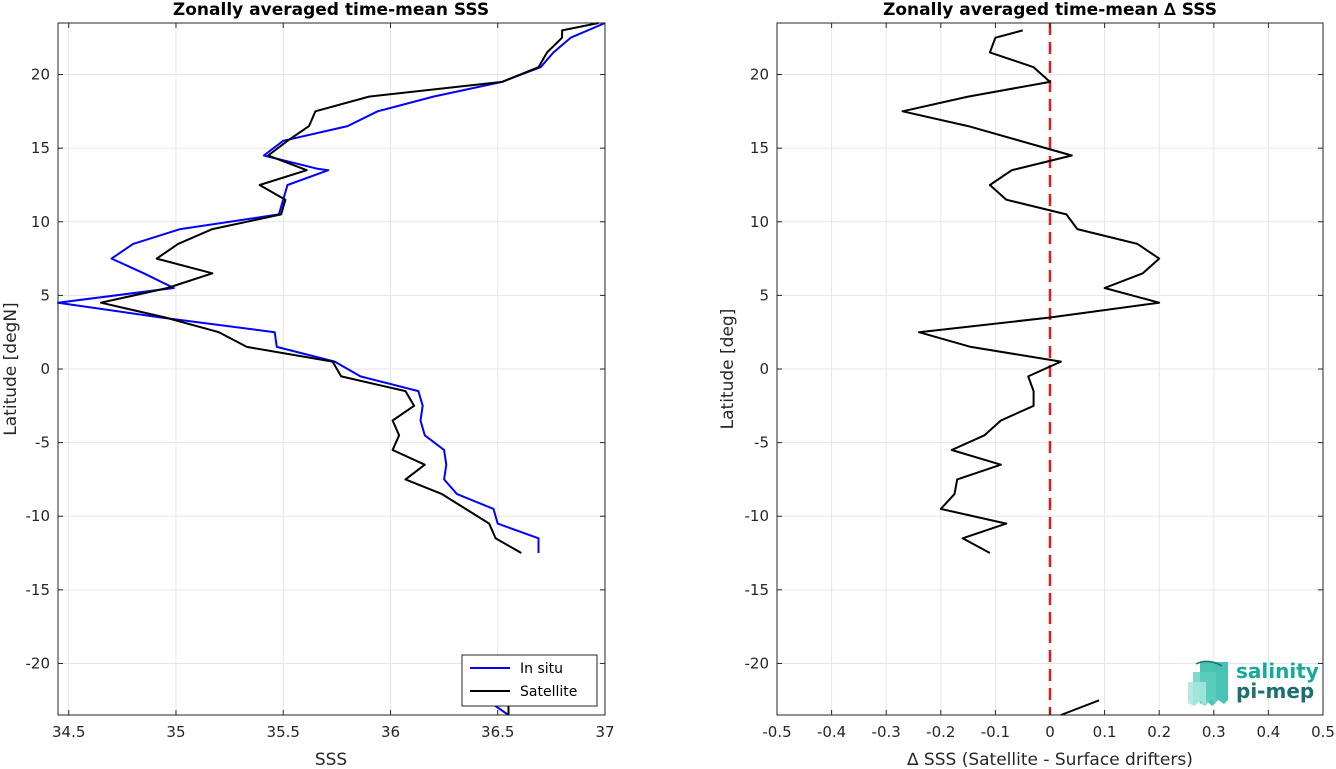  What do you see at coordinates (11, 368) in the screenshot?
I see `left-y-axis-label: Latitude [degN]` at bounding box center [11, 368].